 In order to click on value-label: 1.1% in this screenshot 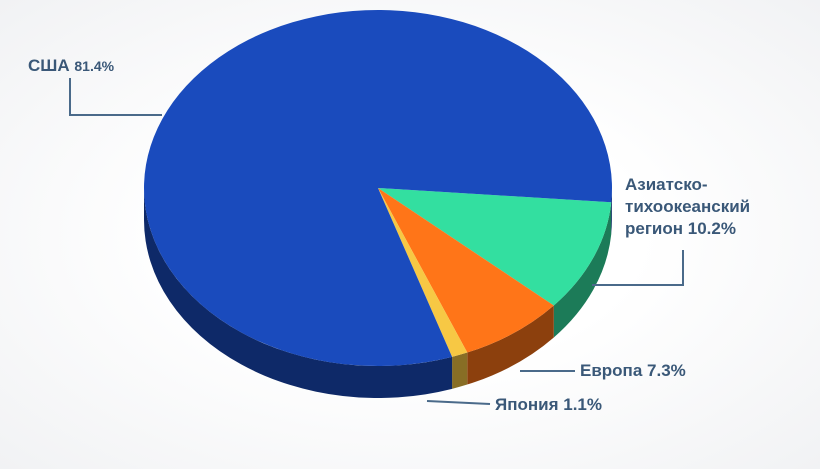, I will do `click(582, 404)`.